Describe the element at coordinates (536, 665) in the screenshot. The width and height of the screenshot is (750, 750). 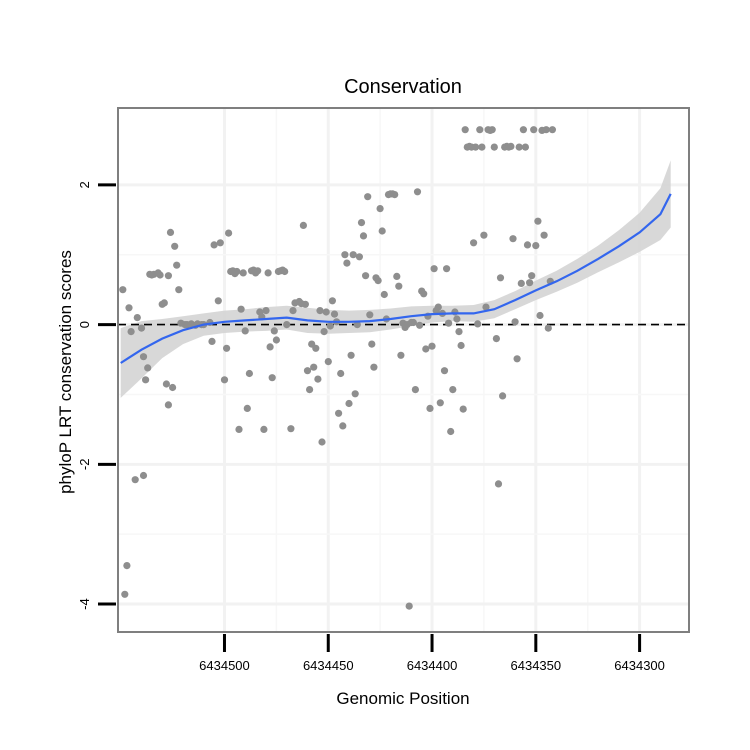
I see `x-tick-label: 6434350` at that location.